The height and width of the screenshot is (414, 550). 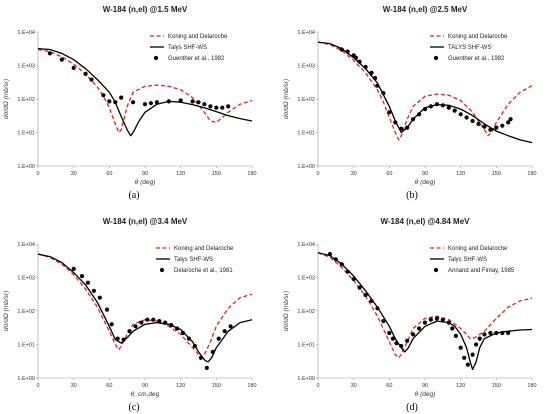 What do you see at coordinates (412, 407) in the screenshot?
I see `panel-tag-d: (d)` at bounding box center [412, 407].